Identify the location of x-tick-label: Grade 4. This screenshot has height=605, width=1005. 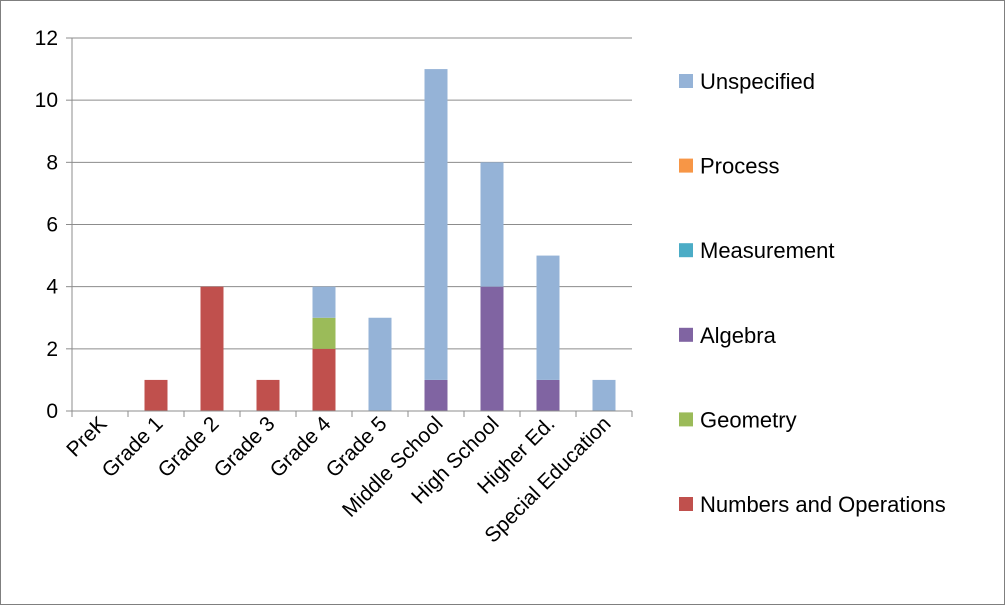
(301, 447).